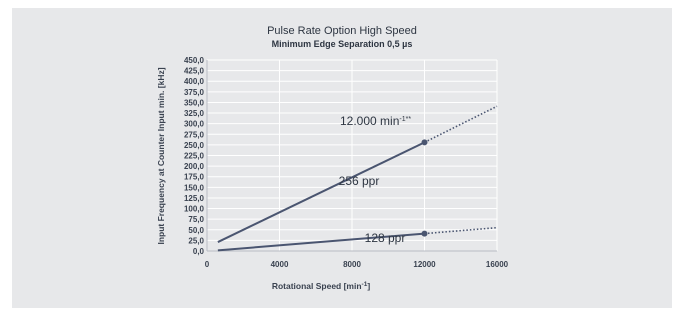  I want to click on y-tick-label: 450,0, so click(194, 60).